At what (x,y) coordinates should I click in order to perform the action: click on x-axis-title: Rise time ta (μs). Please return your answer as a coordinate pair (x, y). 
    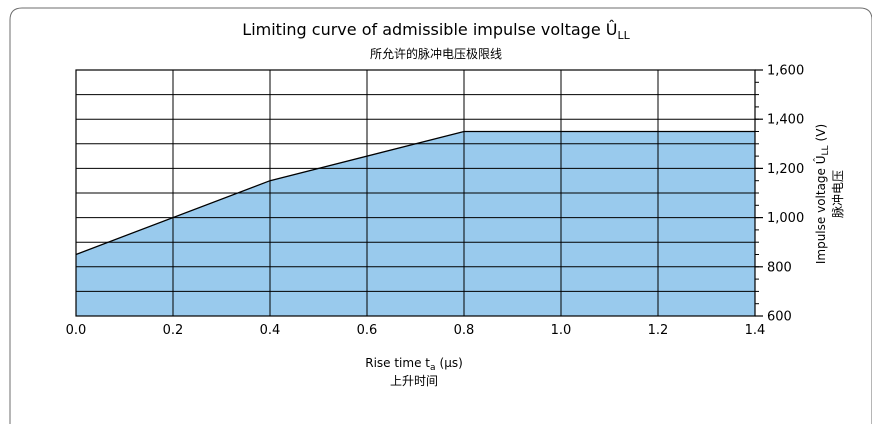
    Looking at the image, I should click on (414, 364).